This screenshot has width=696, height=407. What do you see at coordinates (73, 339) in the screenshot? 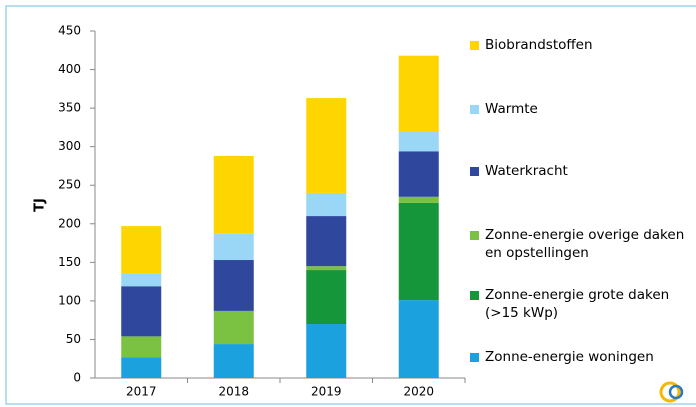
I see `y-tick-label: 50` at bounding box center [73, 339].